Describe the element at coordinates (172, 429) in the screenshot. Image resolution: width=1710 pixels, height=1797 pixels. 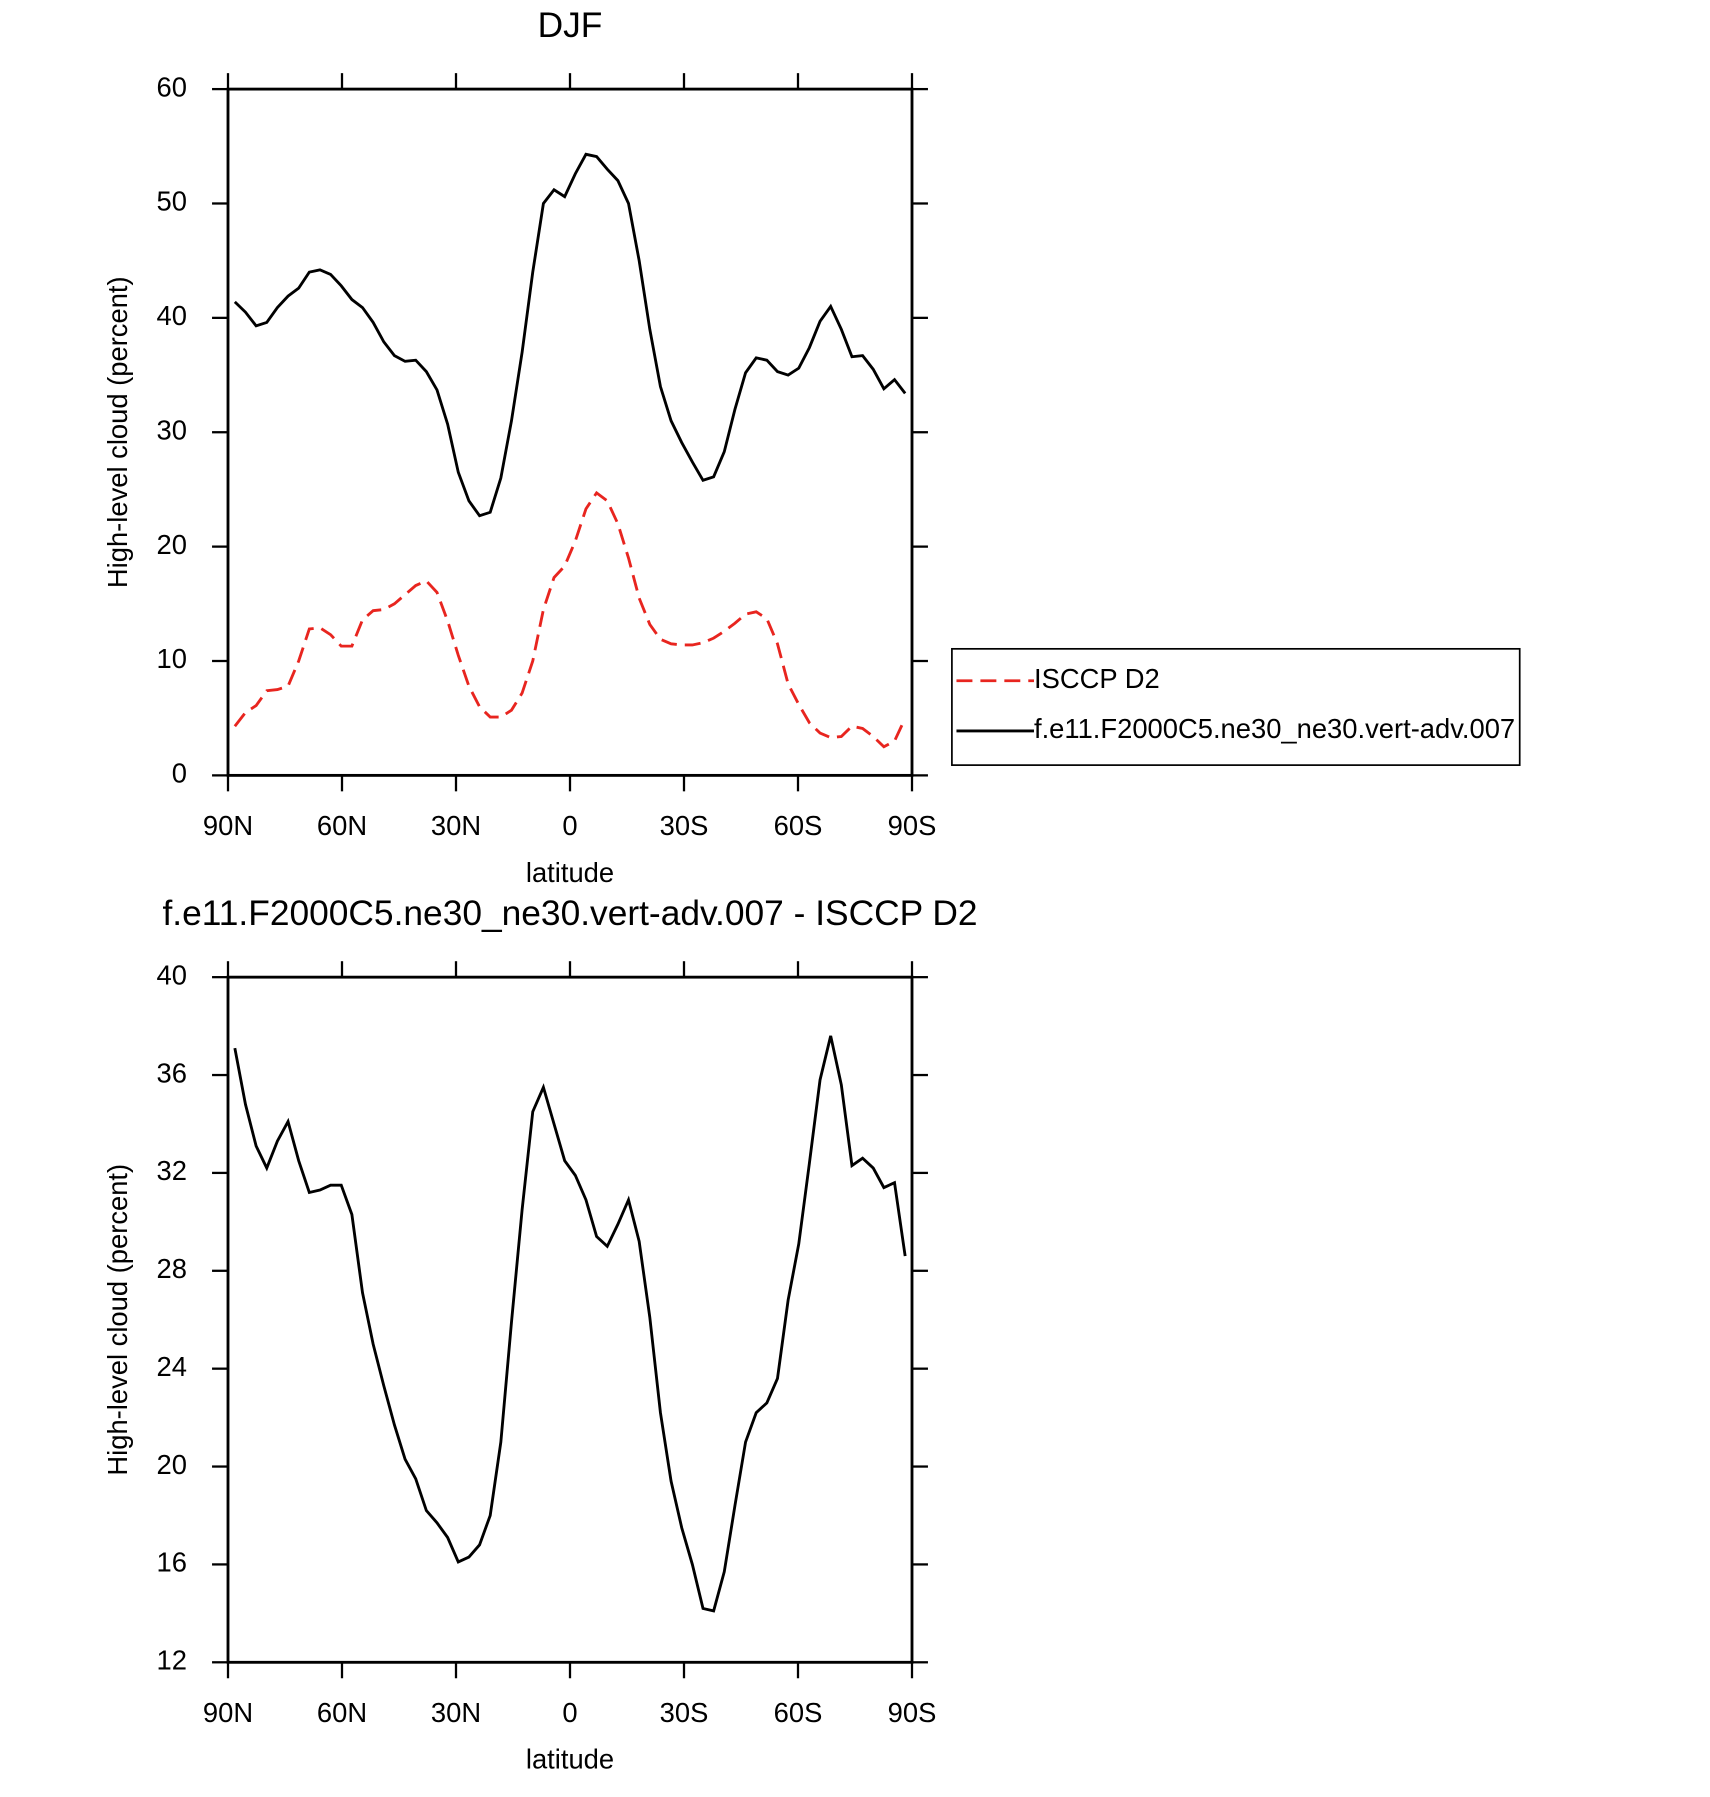
I see `y-tick-label: 30` at that location.